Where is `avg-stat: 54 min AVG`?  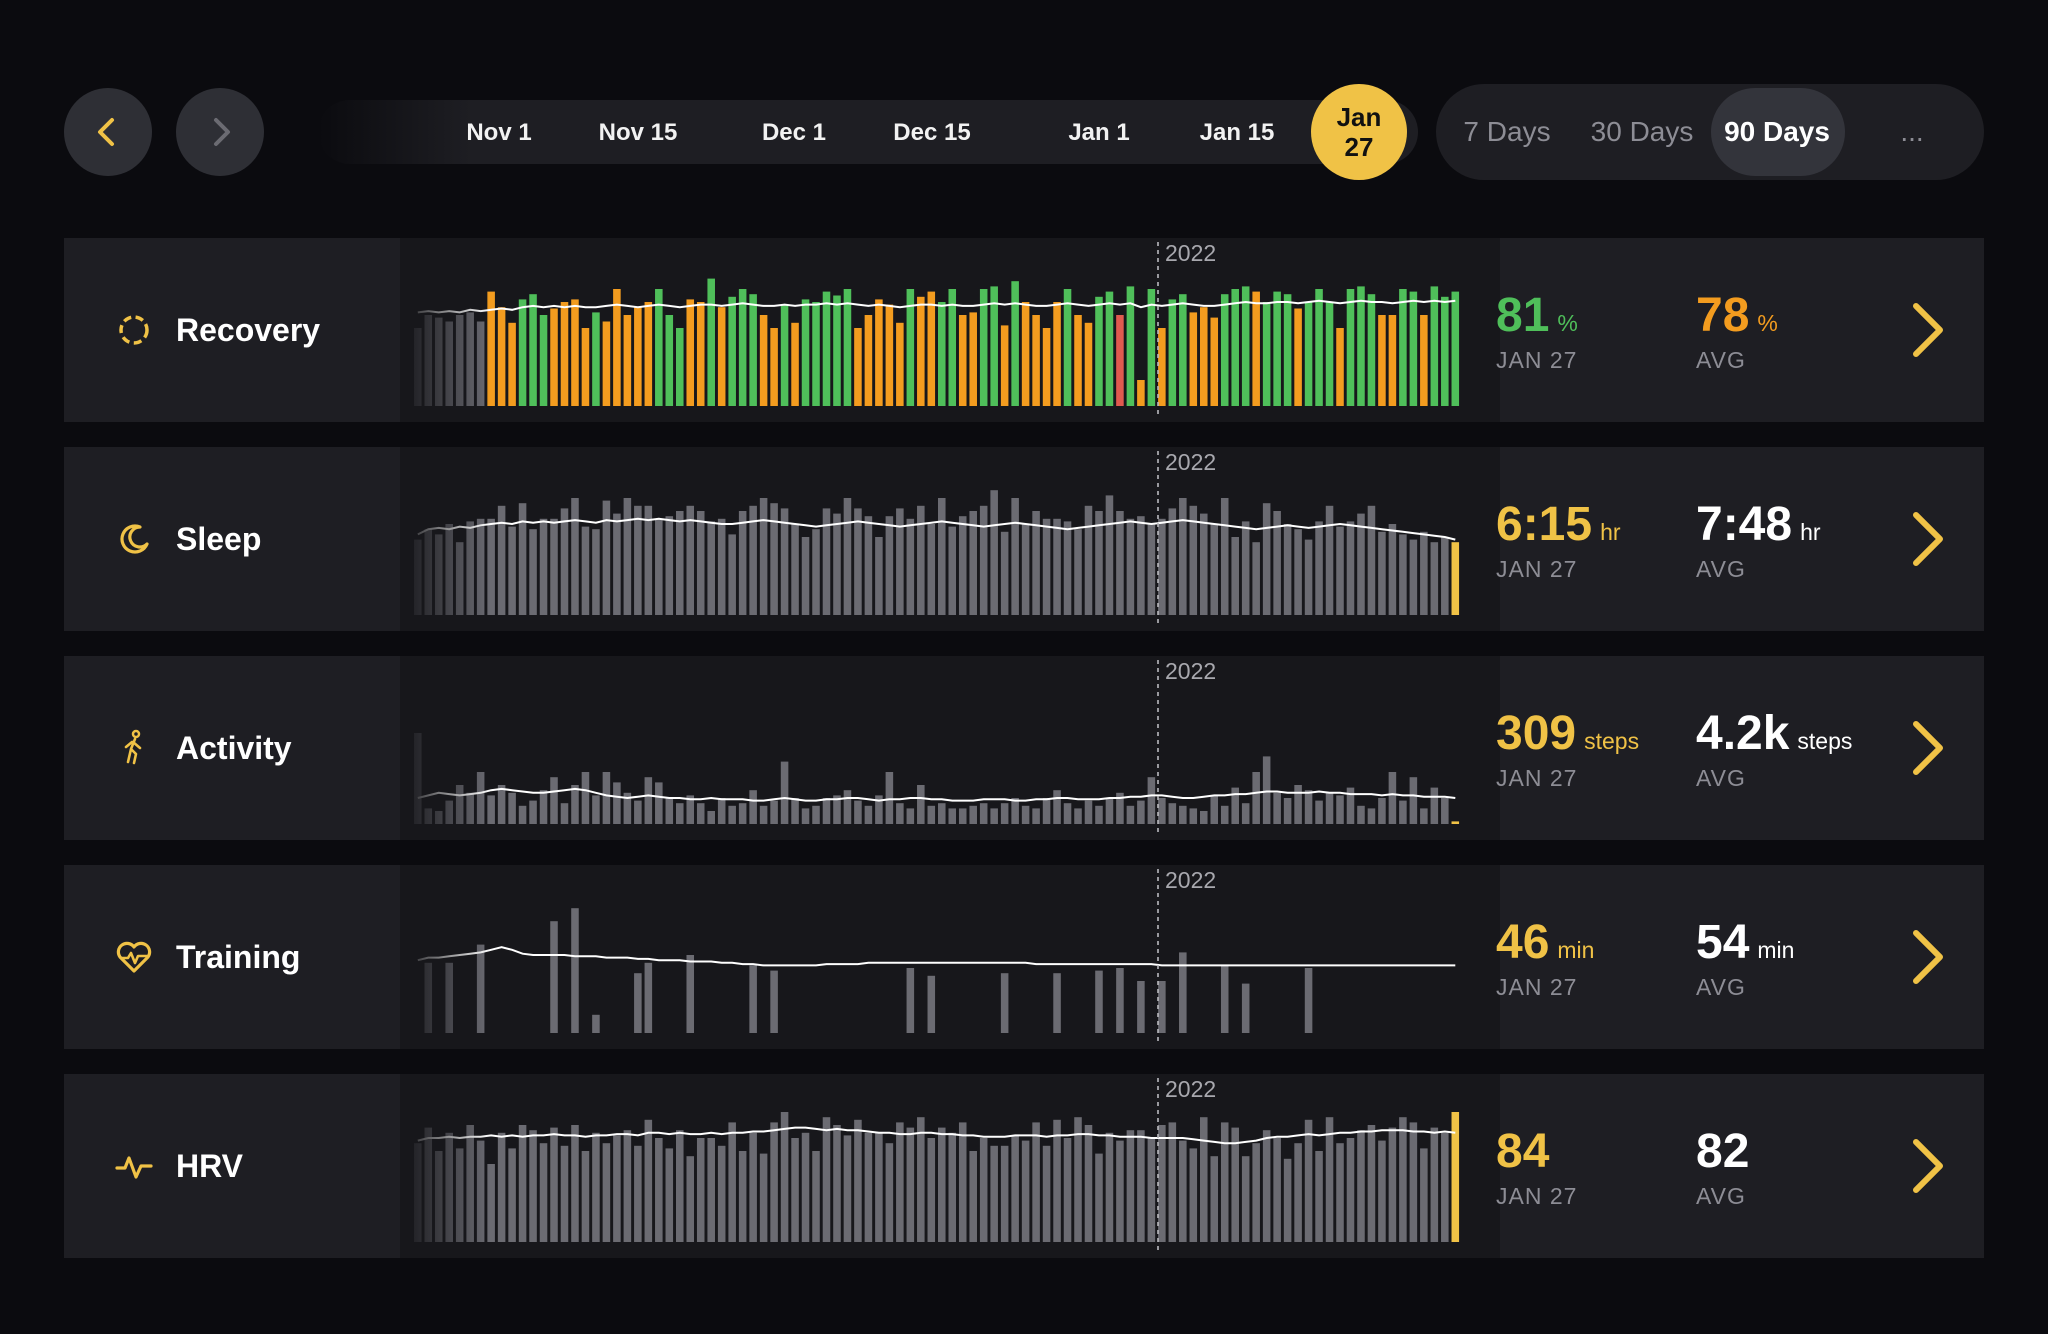
avg-stat: 54 min AVG is located at coordinates (1745, 958).